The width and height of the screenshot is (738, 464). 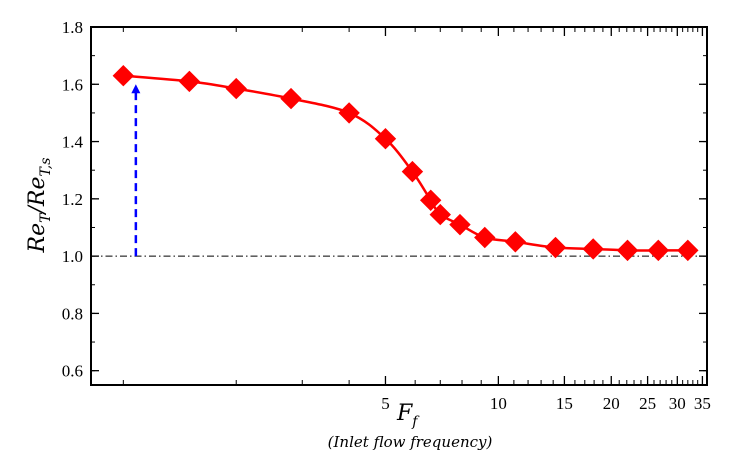 What do you see at coordinates (702, 403) in the screenshot?
I see `x-tick-label: 35` at bounding box center [702, 403].